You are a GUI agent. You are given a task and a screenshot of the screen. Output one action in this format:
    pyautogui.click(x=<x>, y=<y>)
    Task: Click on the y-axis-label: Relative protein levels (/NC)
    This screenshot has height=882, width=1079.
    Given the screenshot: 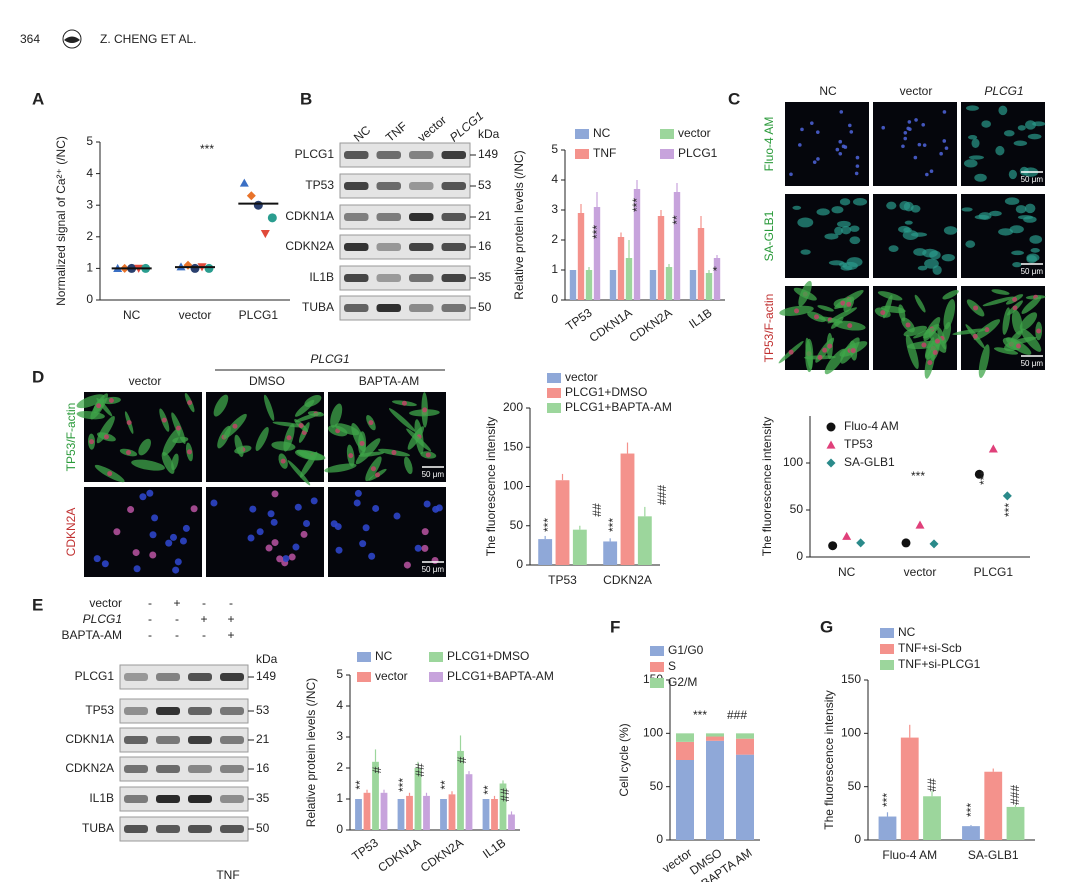 What is the action you would take?
    pyautogui.click(x=311, y=752)
    